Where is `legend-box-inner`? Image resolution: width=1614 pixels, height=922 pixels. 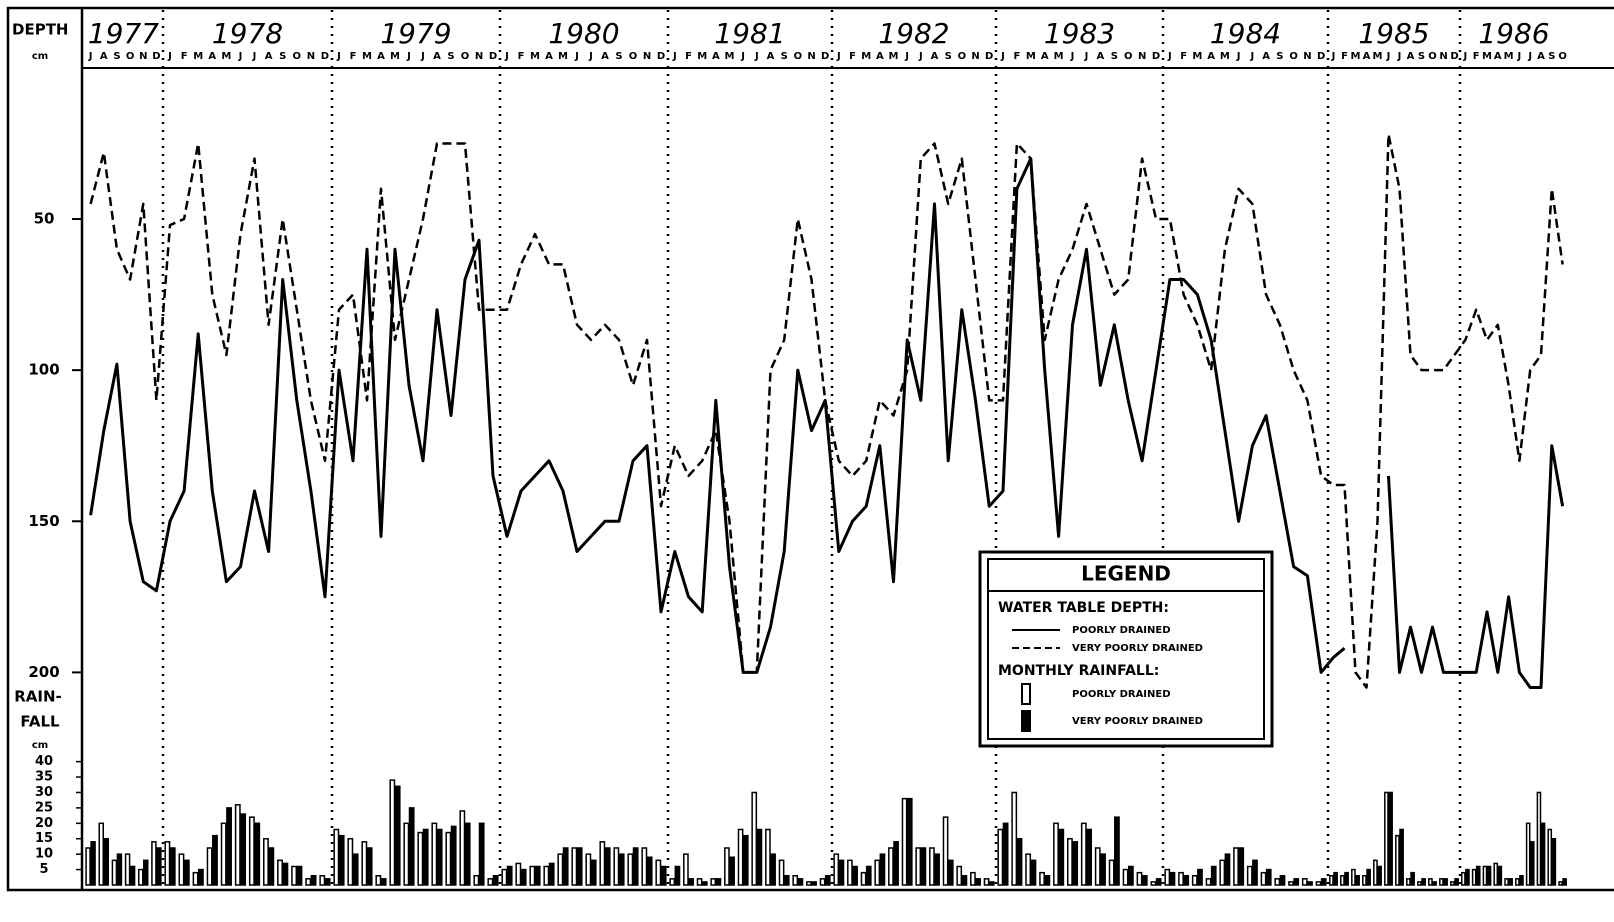
legend-box-inner is located at coordinates (1126, 649).